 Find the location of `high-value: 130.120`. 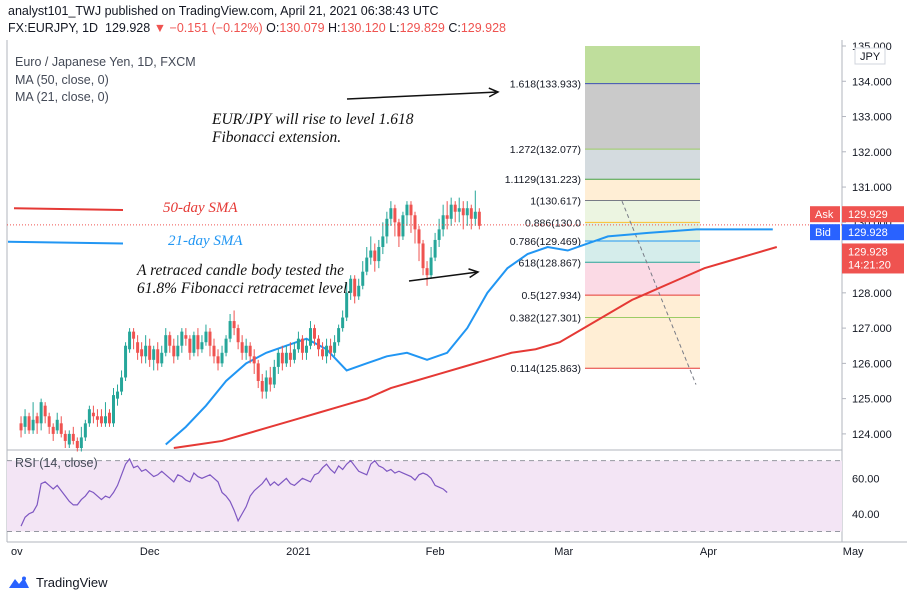

high-value: 130.120 is located at coordinates (363, 28).